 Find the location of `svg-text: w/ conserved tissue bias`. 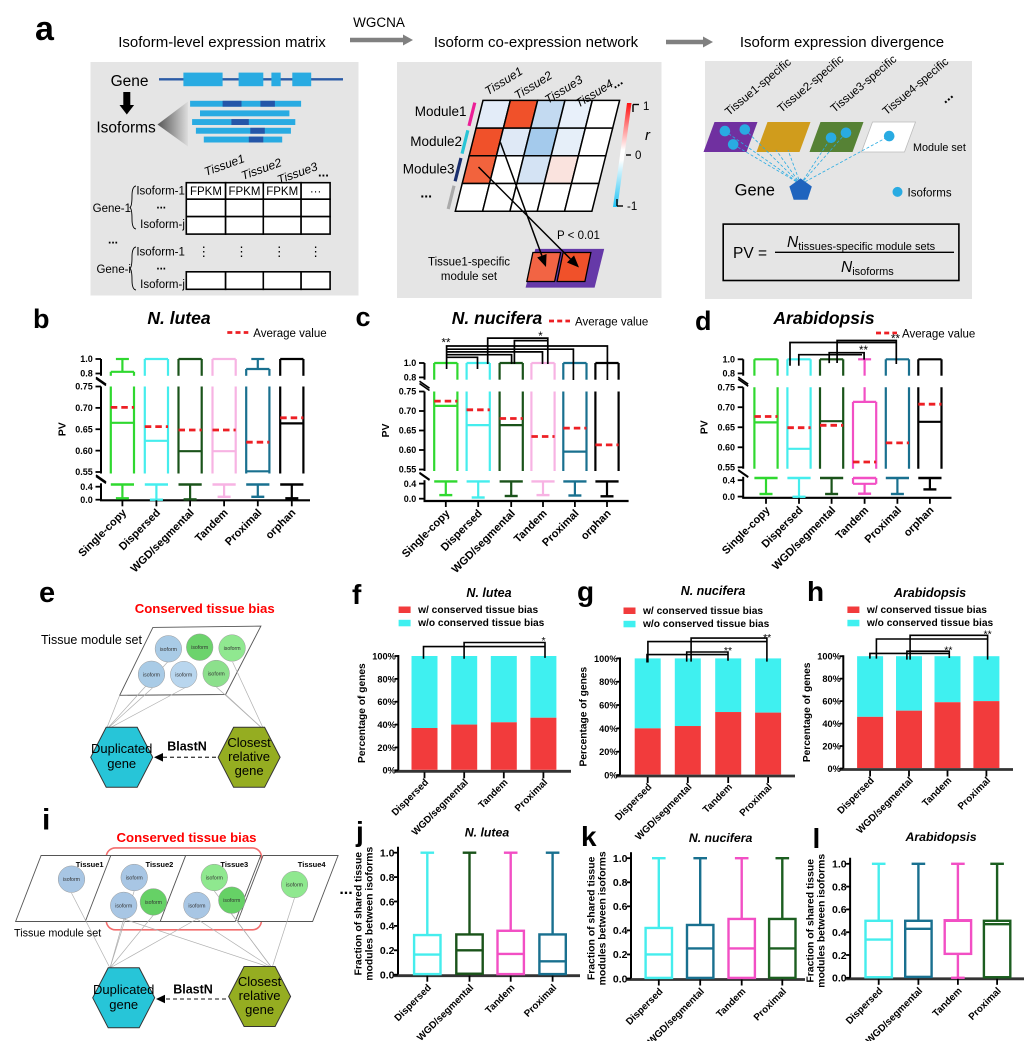

svg-text: w/ conserved tissue bias is located at coordinates (477, 610).